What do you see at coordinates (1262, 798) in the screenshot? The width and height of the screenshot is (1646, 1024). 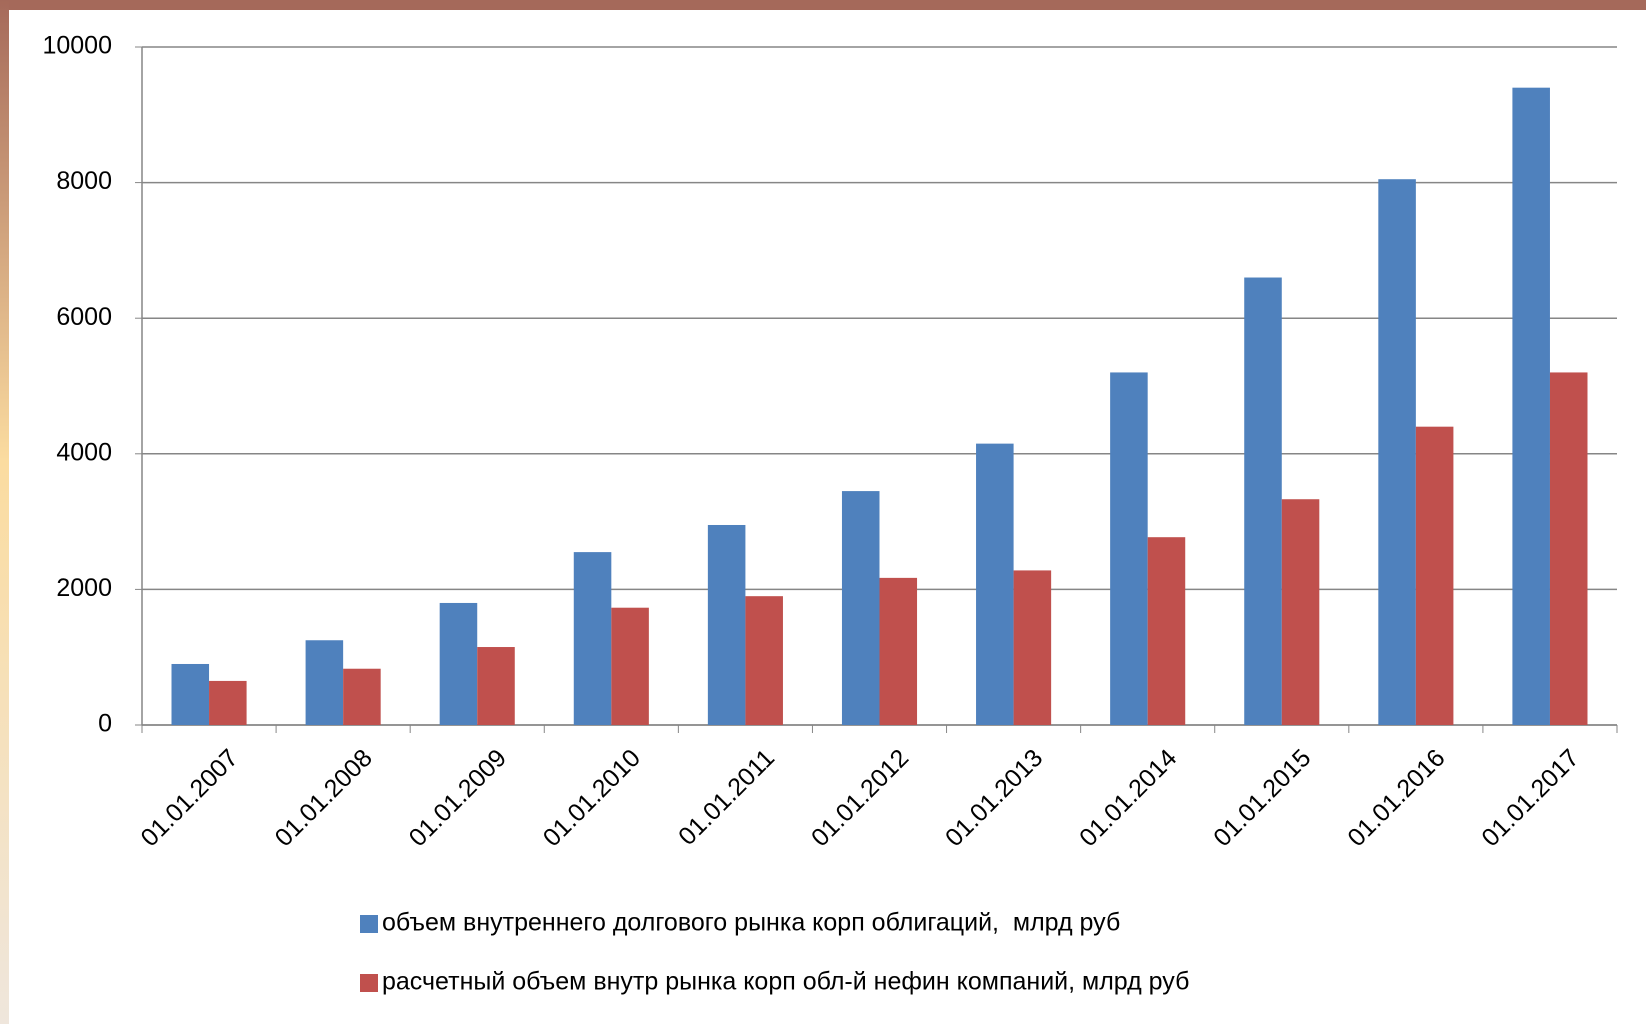 I see `x-tick-label: 01.01.2015` at bounding box center [1262, 798].